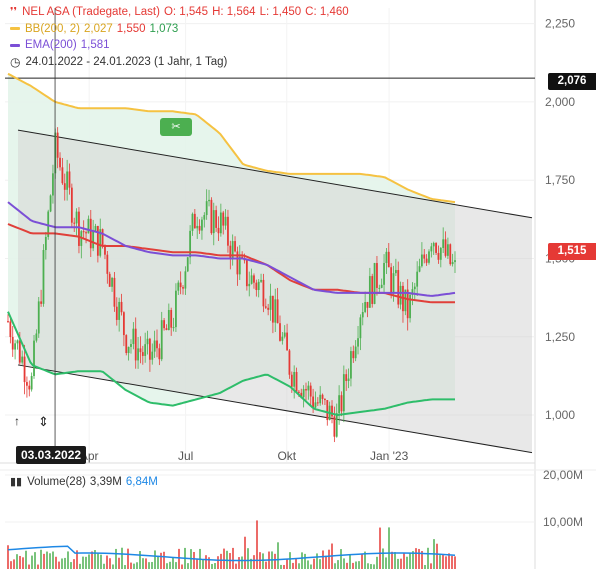 This screenshot has width=596, height=574. What do you see at coordinates (565, 284) in the screenshot?
I see `price-axis-panel` at bounding box center [565, 284].